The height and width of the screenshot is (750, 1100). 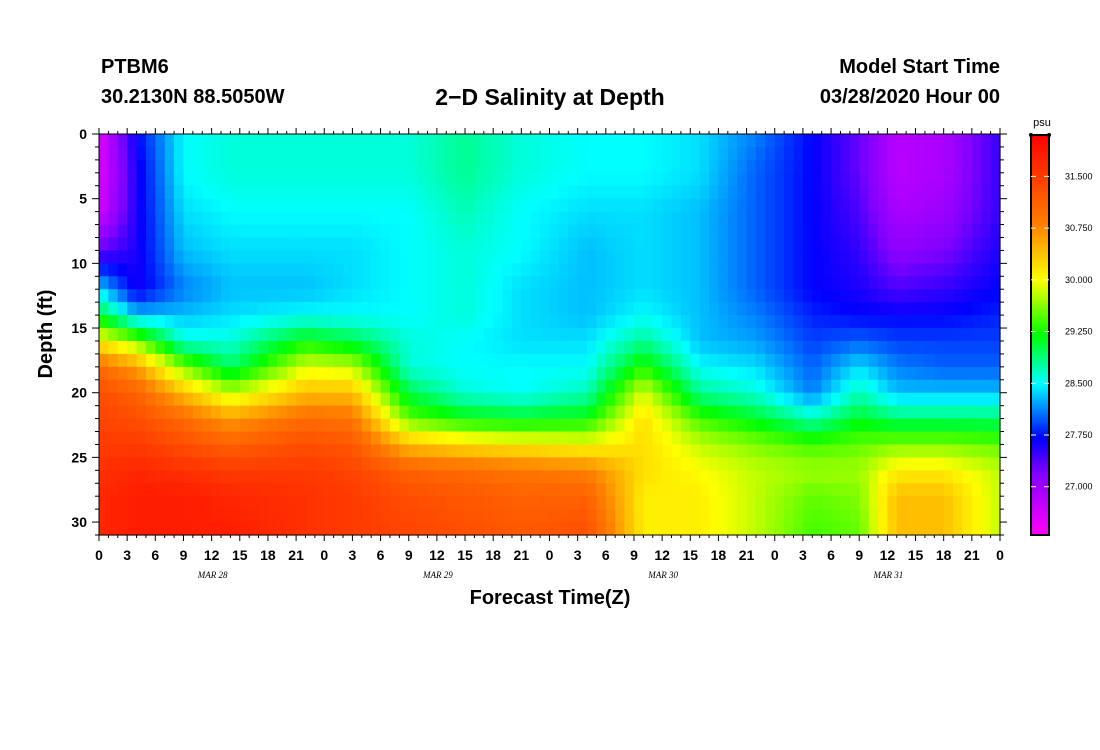 I want to click on x-tick-label: 12, so click(x=212, y=555).